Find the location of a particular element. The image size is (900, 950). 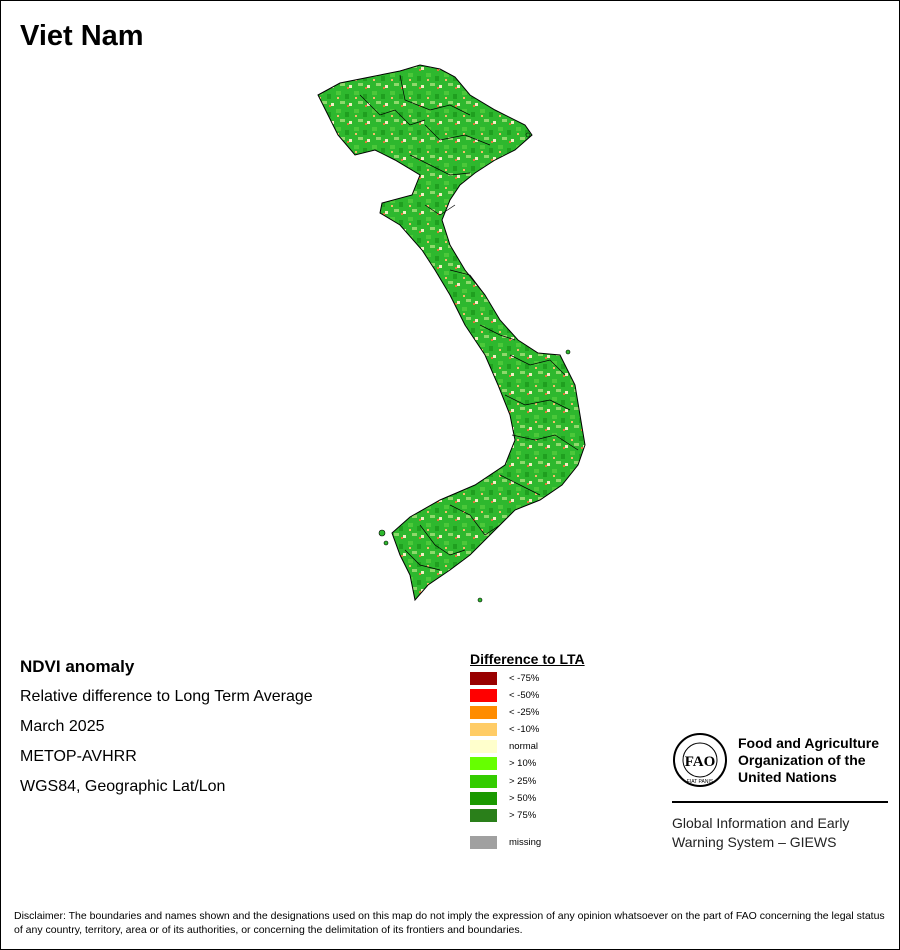

legend-item: > 10% is located at coordinates (527, 764).